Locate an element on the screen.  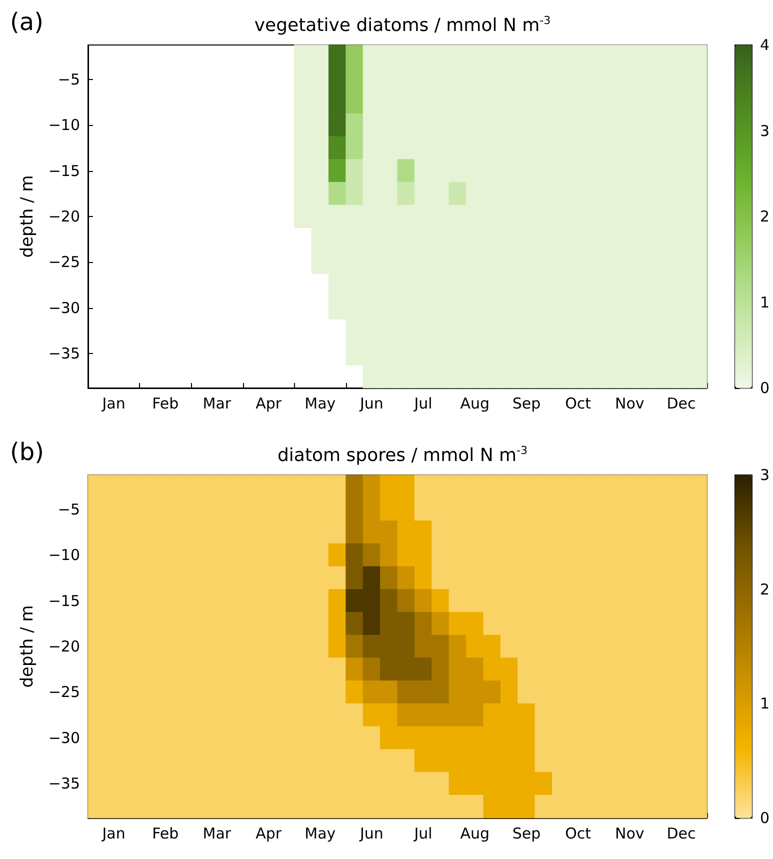
text: (b) is located at coordinates (27, 452).